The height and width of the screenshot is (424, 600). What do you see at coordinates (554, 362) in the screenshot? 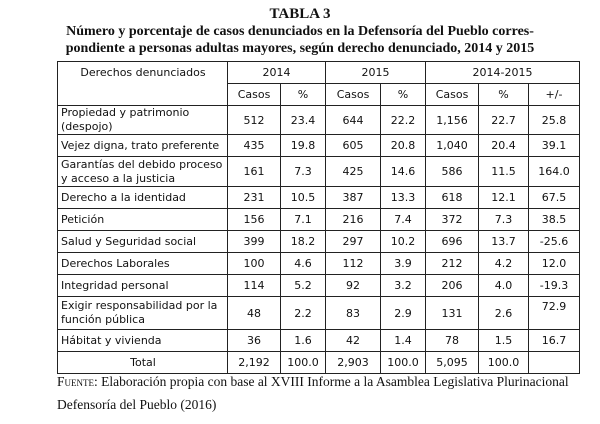
I see `value-cell` at bounding box center [554, 362].